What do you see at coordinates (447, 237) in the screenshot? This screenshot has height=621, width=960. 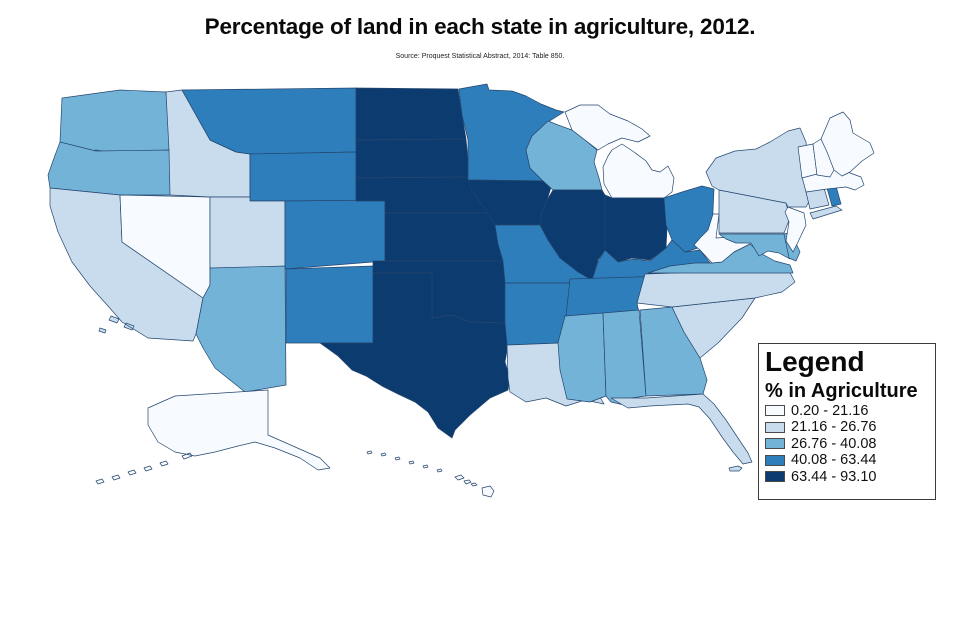 I see `state-kansas` at bounding box center [447, 237].